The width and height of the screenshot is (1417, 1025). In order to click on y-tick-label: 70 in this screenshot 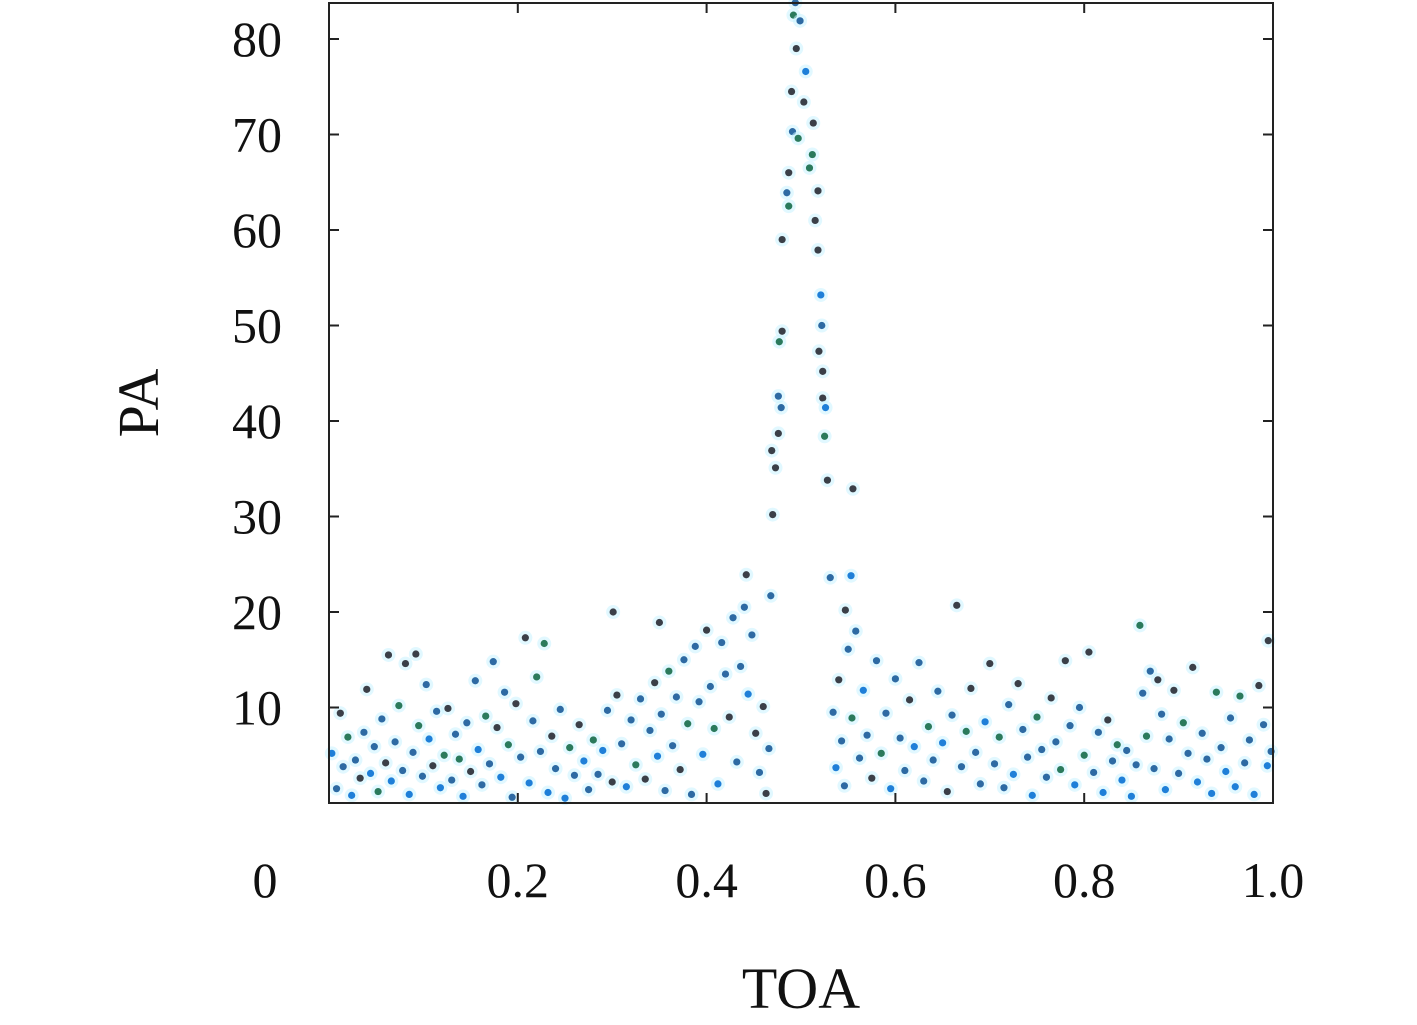, I will do `click(257, 135)`.